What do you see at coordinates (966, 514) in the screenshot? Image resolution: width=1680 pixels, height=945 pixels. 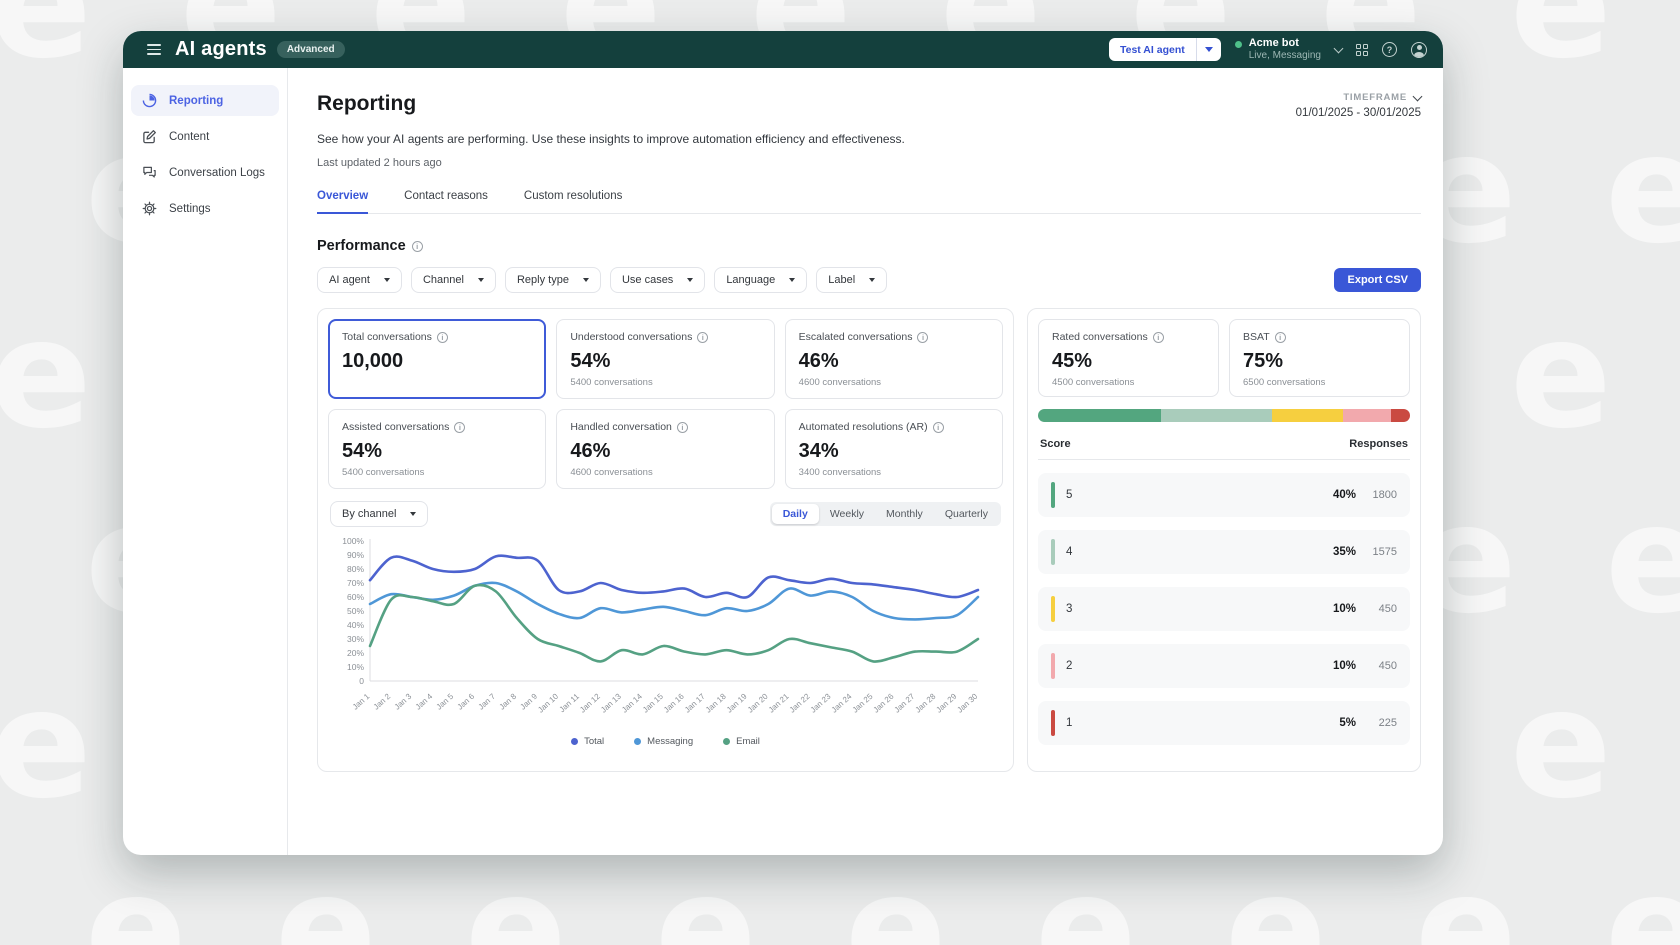 I see `period-quarterly: Quarterly` at bounding box center [966, 514].